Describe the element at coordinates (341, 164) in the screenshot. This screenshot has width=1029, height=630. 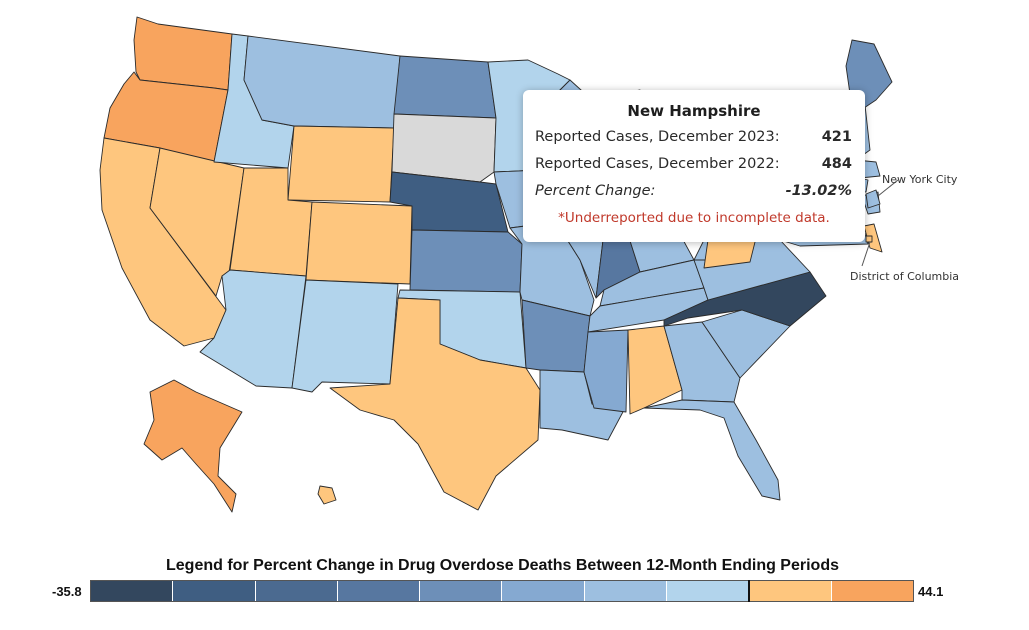
I see `state-wyoming: Wyoming` at that location.